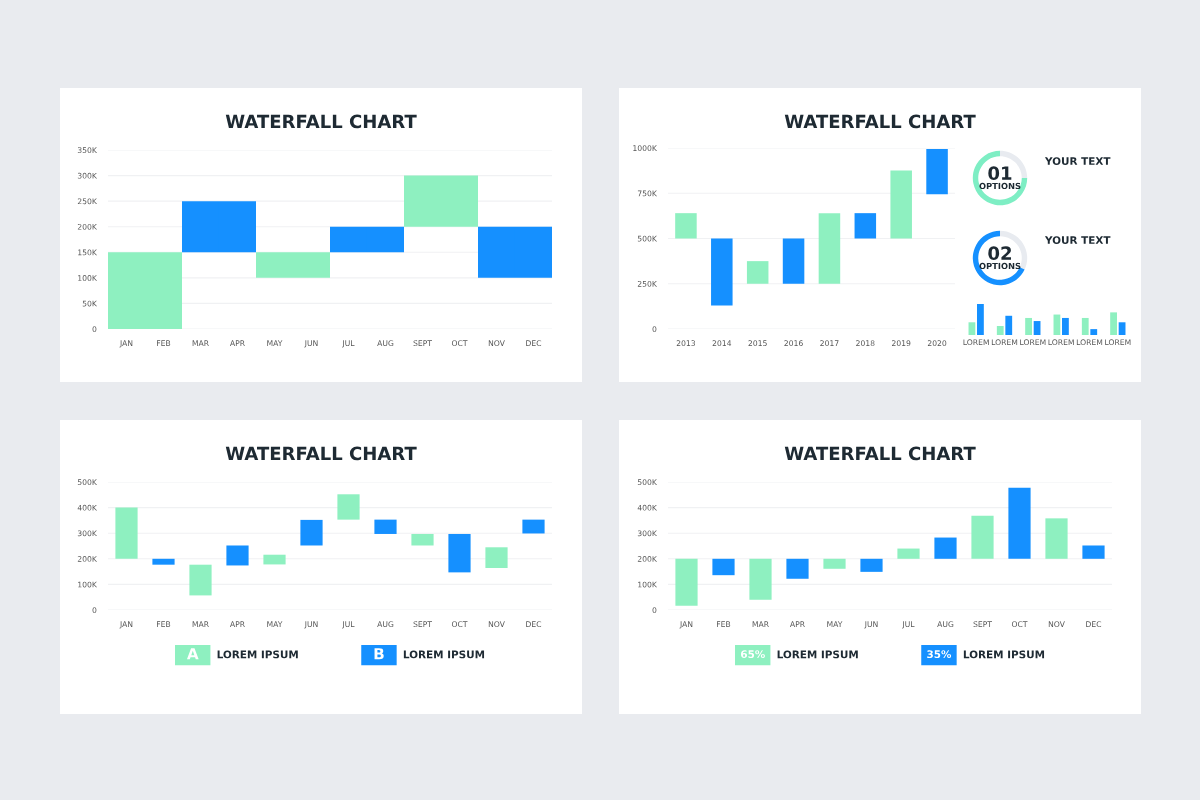 This screenshot has height=800, width=1200. What do you see at coordinates (939, 654) in the screenshot?
I see `text: 35%` at bounding box center [939, 654].